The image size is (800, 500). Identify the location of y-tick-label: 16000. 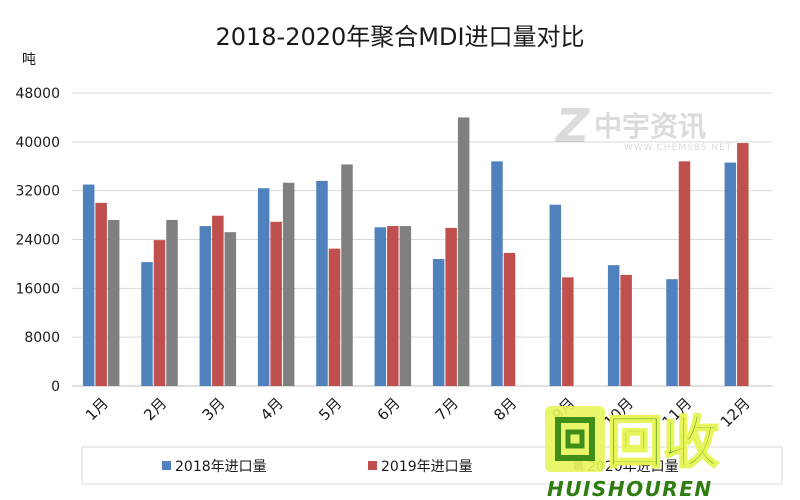
(37, 289).